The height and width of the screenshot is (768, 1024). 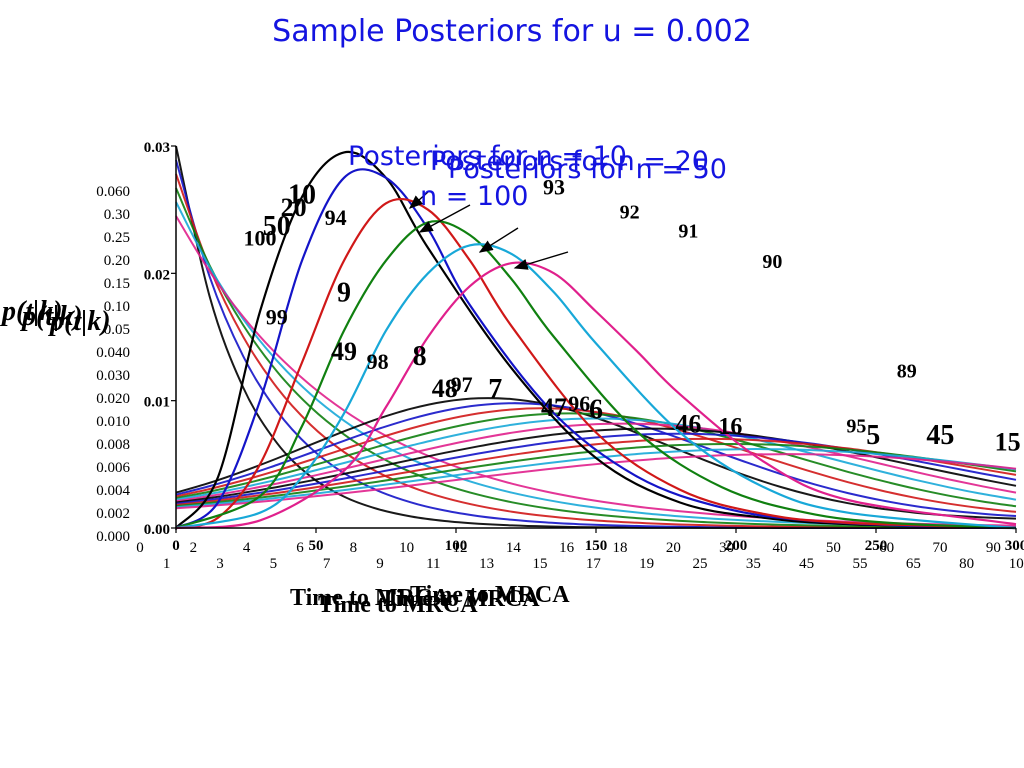 I want to click on curve-label: 100, so click(x=260, y=237).